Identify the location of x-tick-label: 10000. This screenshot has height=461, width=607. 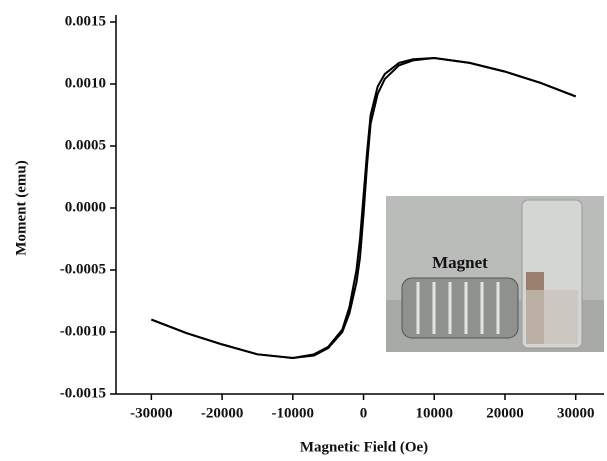
(435, 413).